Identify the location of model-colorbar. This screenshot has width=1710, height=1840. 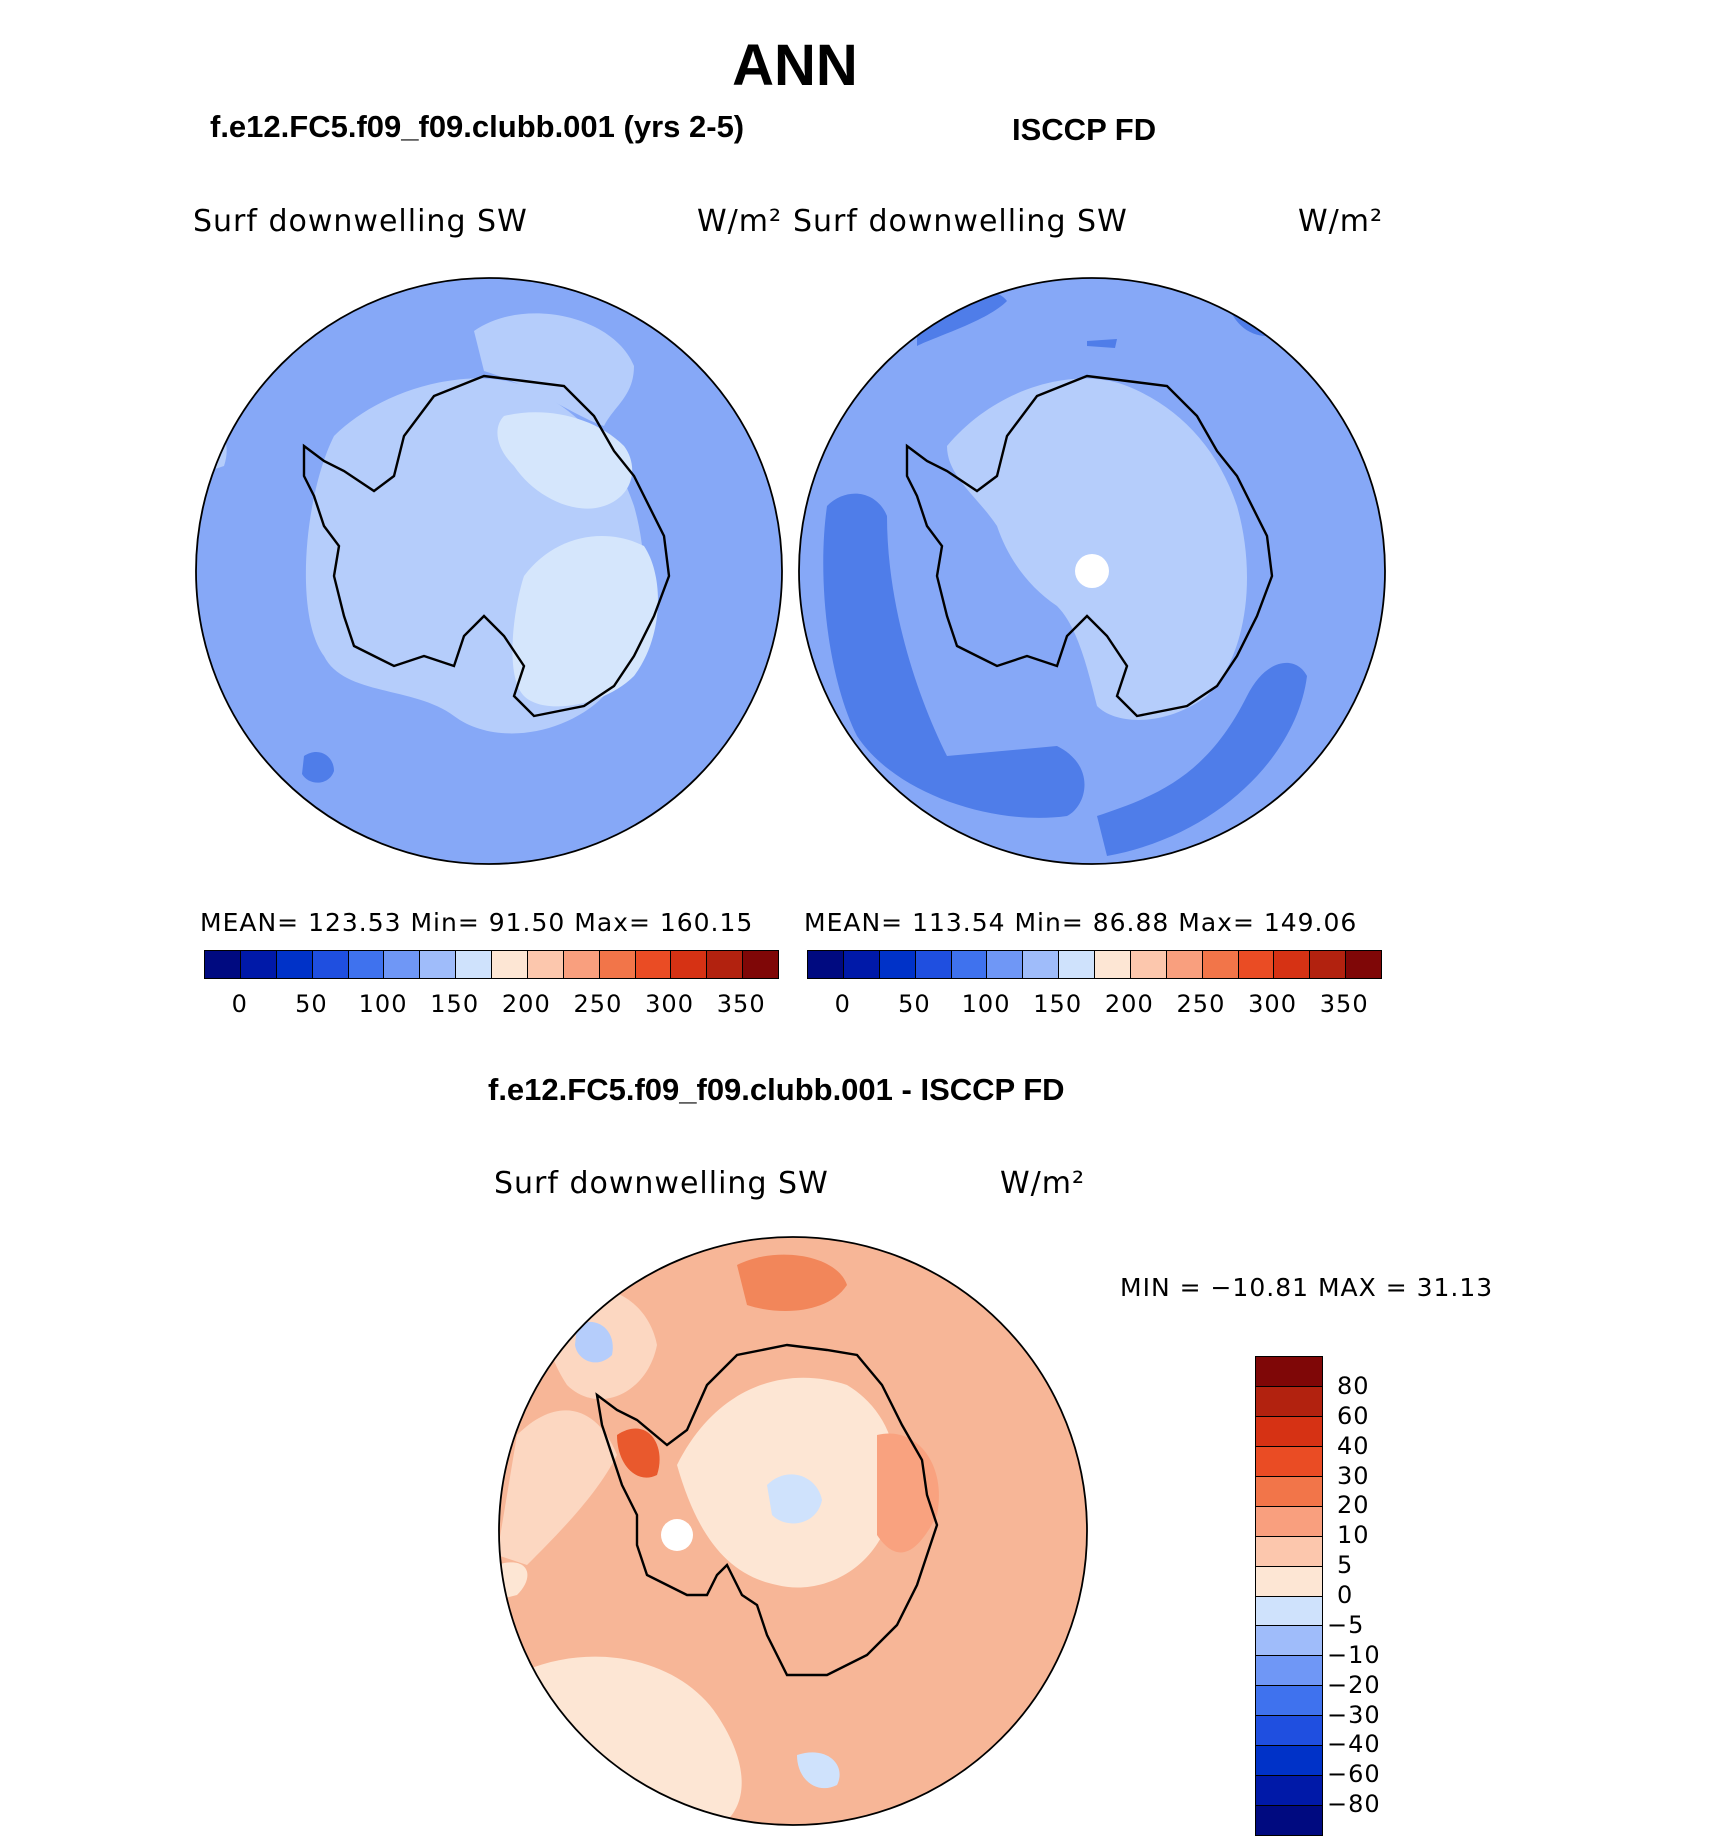
(491, 964).